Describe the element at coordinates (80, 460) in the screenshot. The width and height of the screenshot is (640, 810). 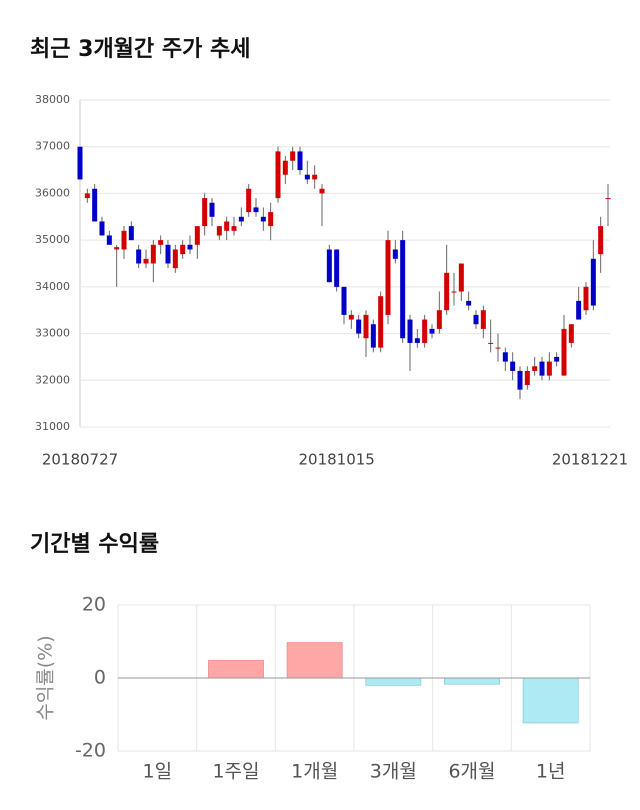
I see `x-tick-label: 20180727` at that location.